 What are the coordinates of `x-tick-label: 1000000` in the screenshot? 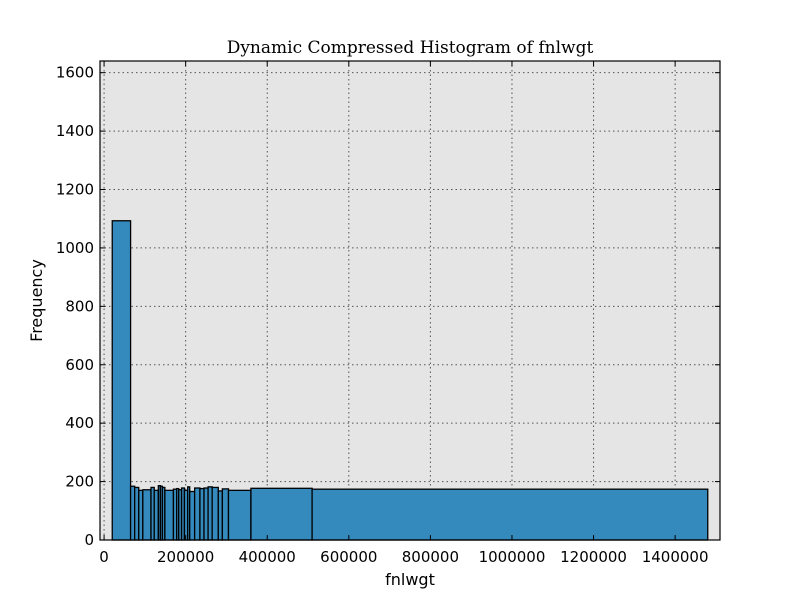 It's located at (512, 557).